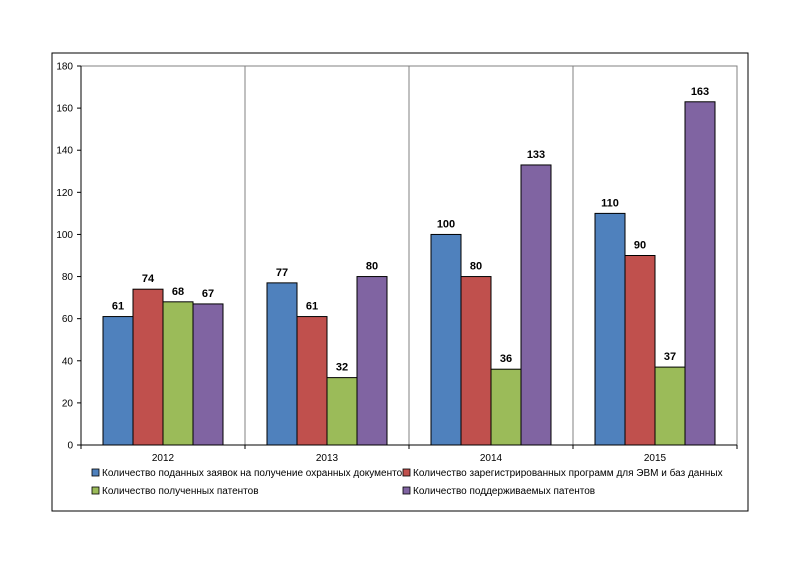  I want to click on x-tick-label: 2012, so click(163, 458).